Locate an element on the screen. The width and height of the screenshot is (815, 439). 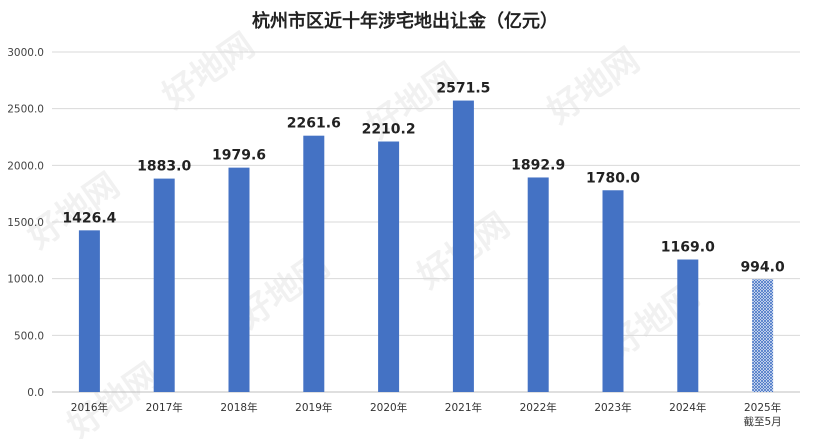
data-label: 1892.9 is located at coordinates (538, 165).